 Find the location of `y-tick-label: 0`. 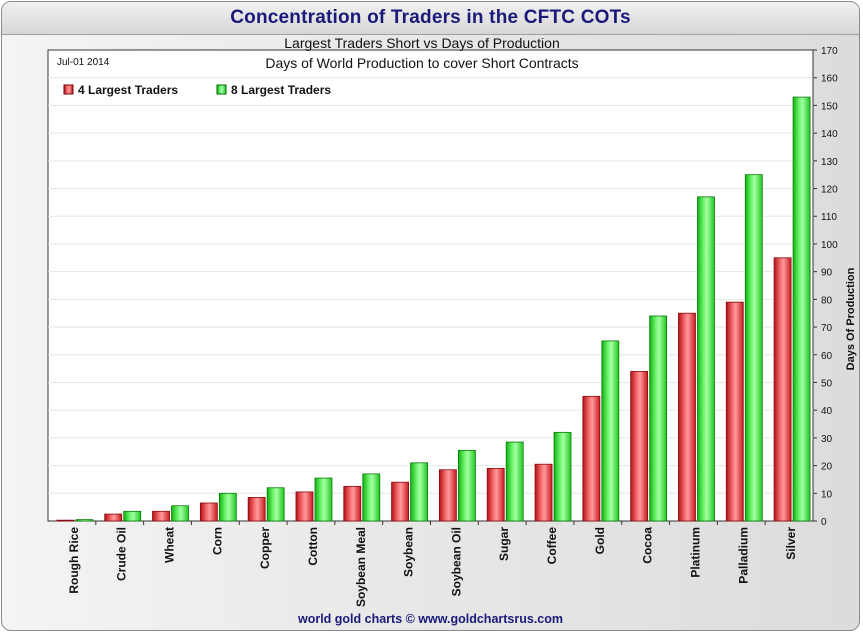

y-tick-label: 0 is located at coordinates (824, 522).